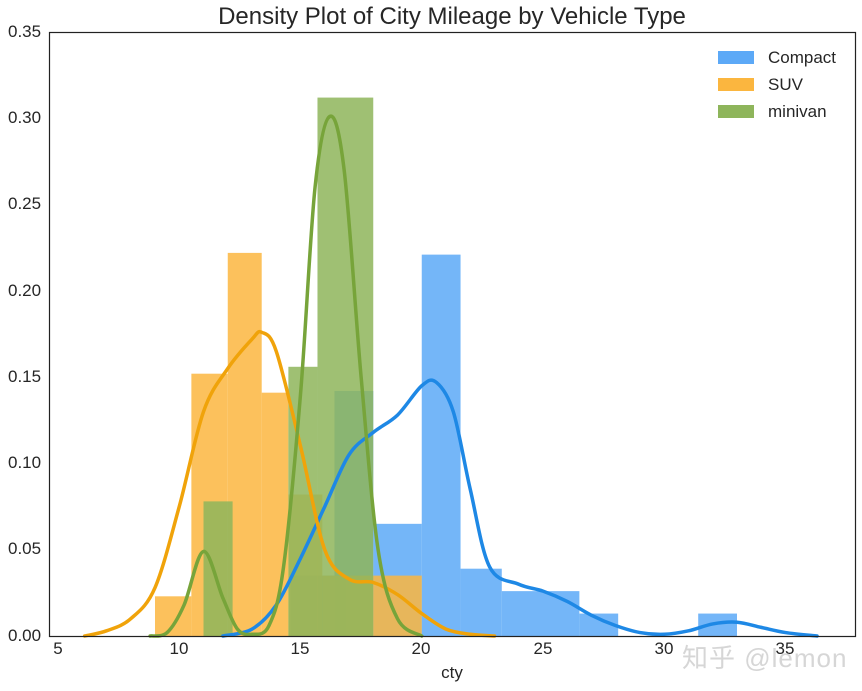  I want to click on ytick-label: 0.30, so click(25, 117).